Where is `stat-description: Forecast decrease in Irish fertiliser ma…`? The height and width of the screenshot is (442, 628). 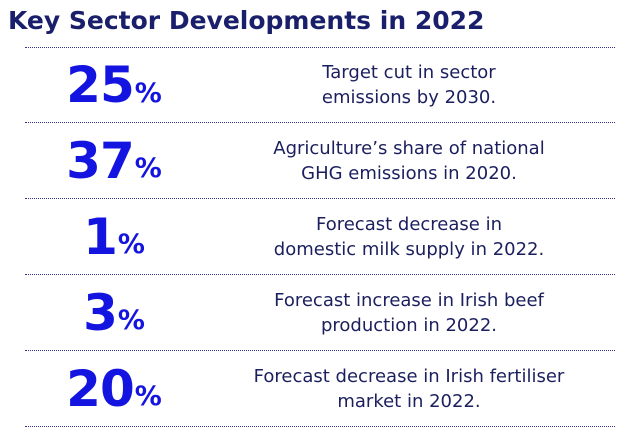
stat-description: Forecast decrease in Irish fertiliser ma… is located at coordinates (409, 388).